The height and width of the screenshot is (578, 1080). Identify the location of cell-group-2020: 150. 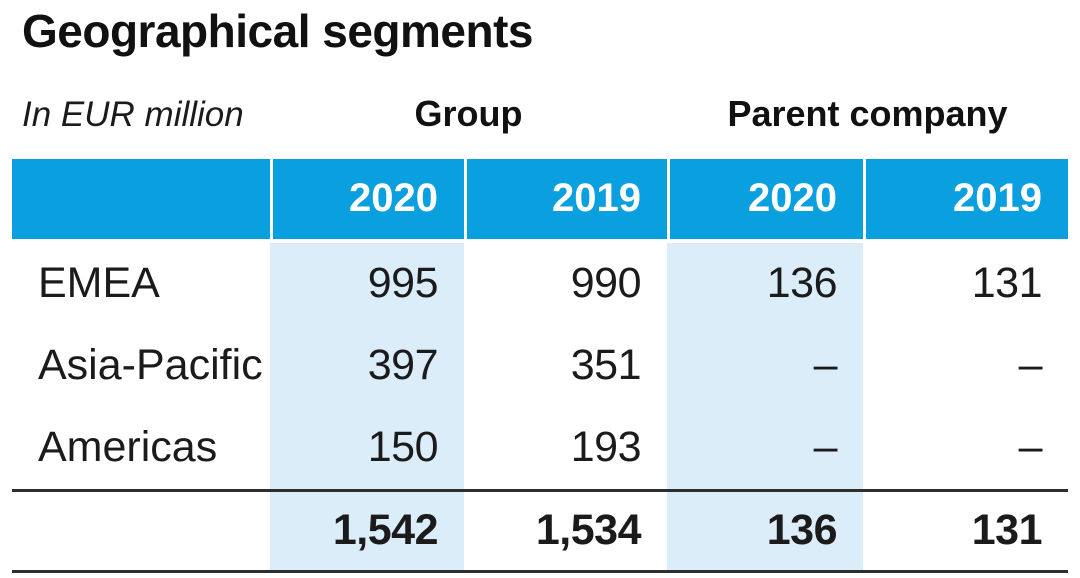
(367, 447).